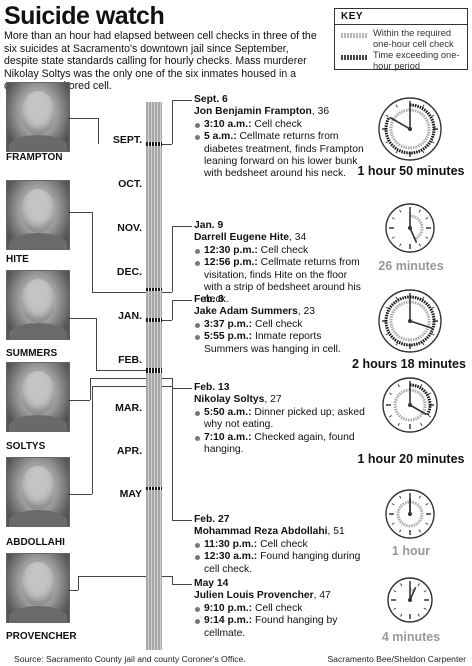 The image size is (472, 666). What do you see at coordinates (352, 16) in the screenshot?
I see `key-title: KEY` at bounding box center [352, 16].